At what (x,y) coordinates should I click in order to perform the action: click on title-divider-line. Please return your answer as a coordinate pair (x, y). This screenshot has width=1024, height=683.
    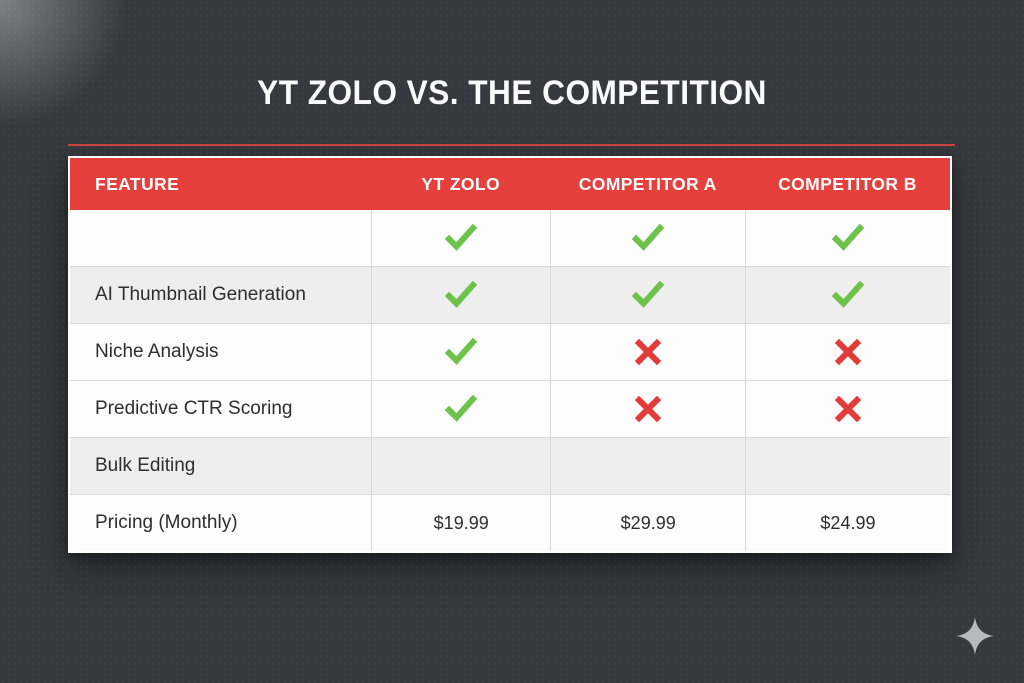
    Looking at the image, I should click on (511, 145).